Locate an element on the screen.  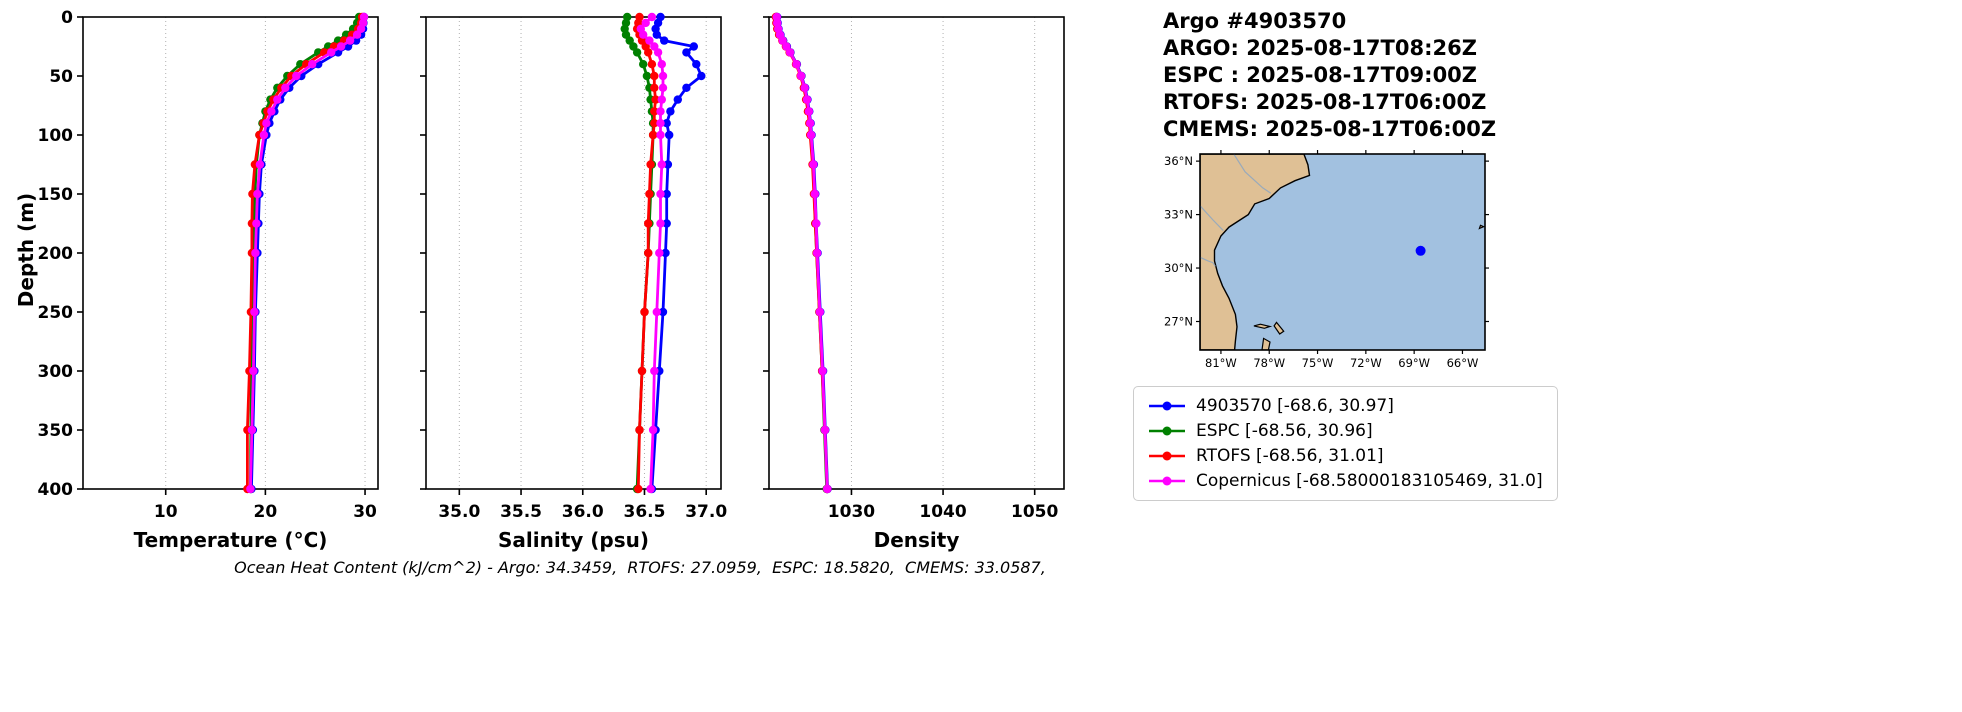
salinity-profile-chart: 35.0 35.5 36.0 36.5 37.0 Salinity (psu) is located at coordinates (573, 282).